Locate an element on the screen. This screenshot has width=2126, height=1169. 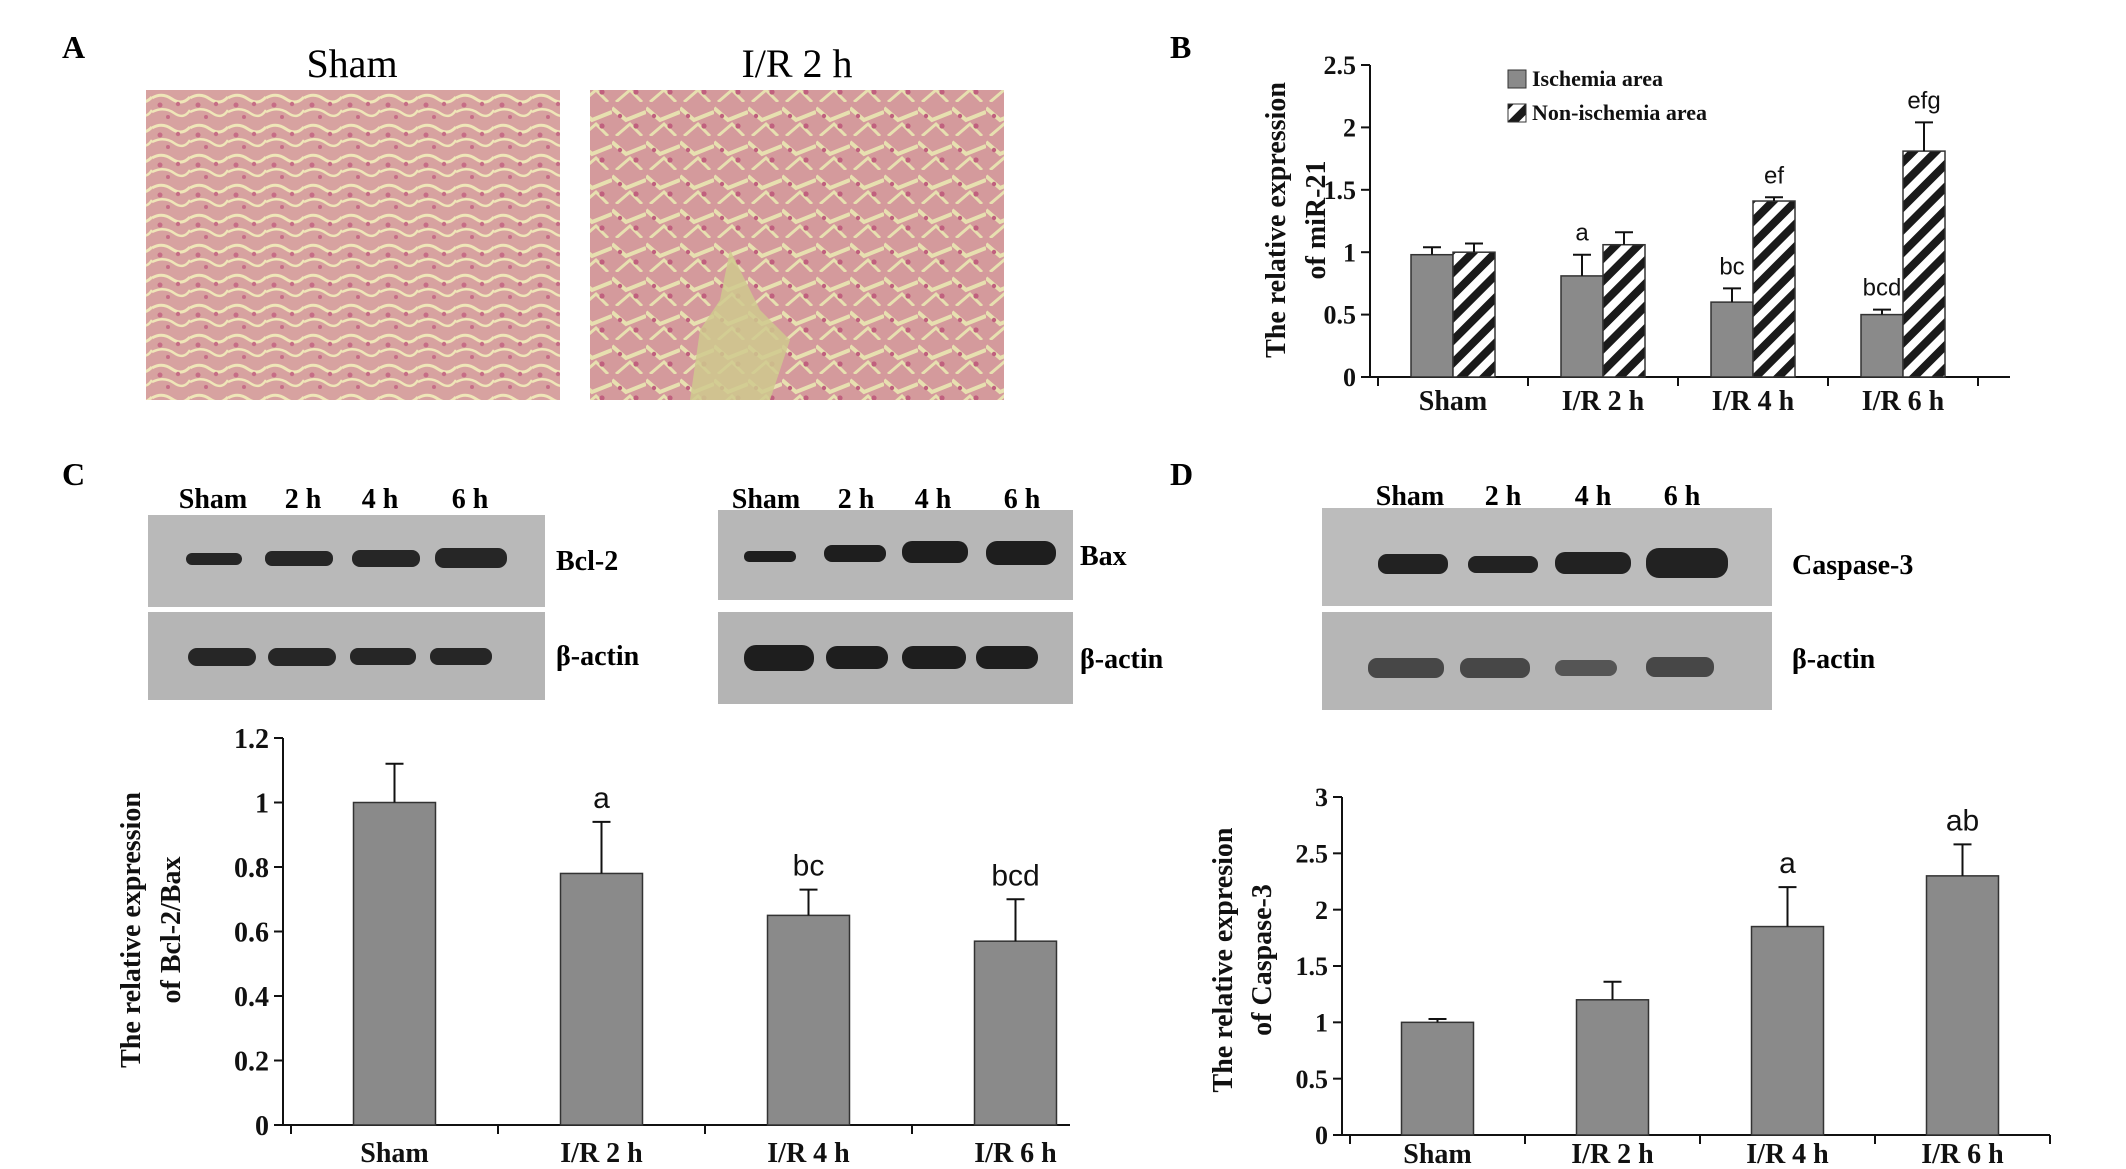
band-label-caspase3: Caspase-3 is located at coordinates (1852, 565).